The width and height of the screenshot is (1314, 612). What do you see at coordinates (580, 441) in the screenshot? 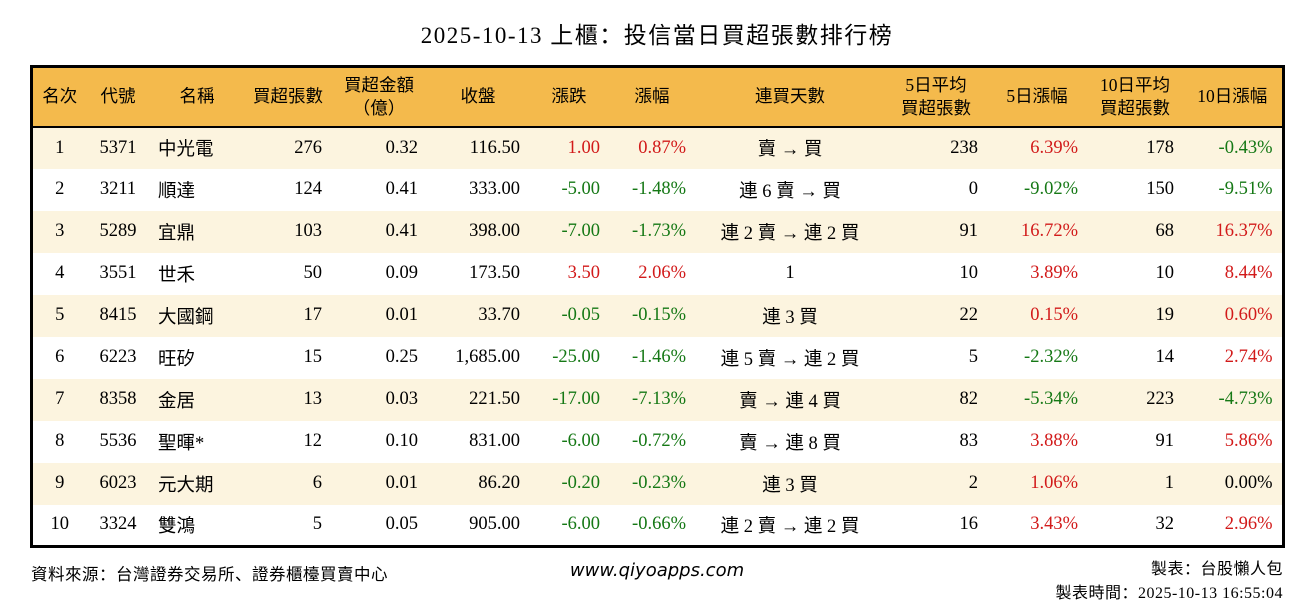
I see `cell-change: -6.00` at bounding box center [580, 441].